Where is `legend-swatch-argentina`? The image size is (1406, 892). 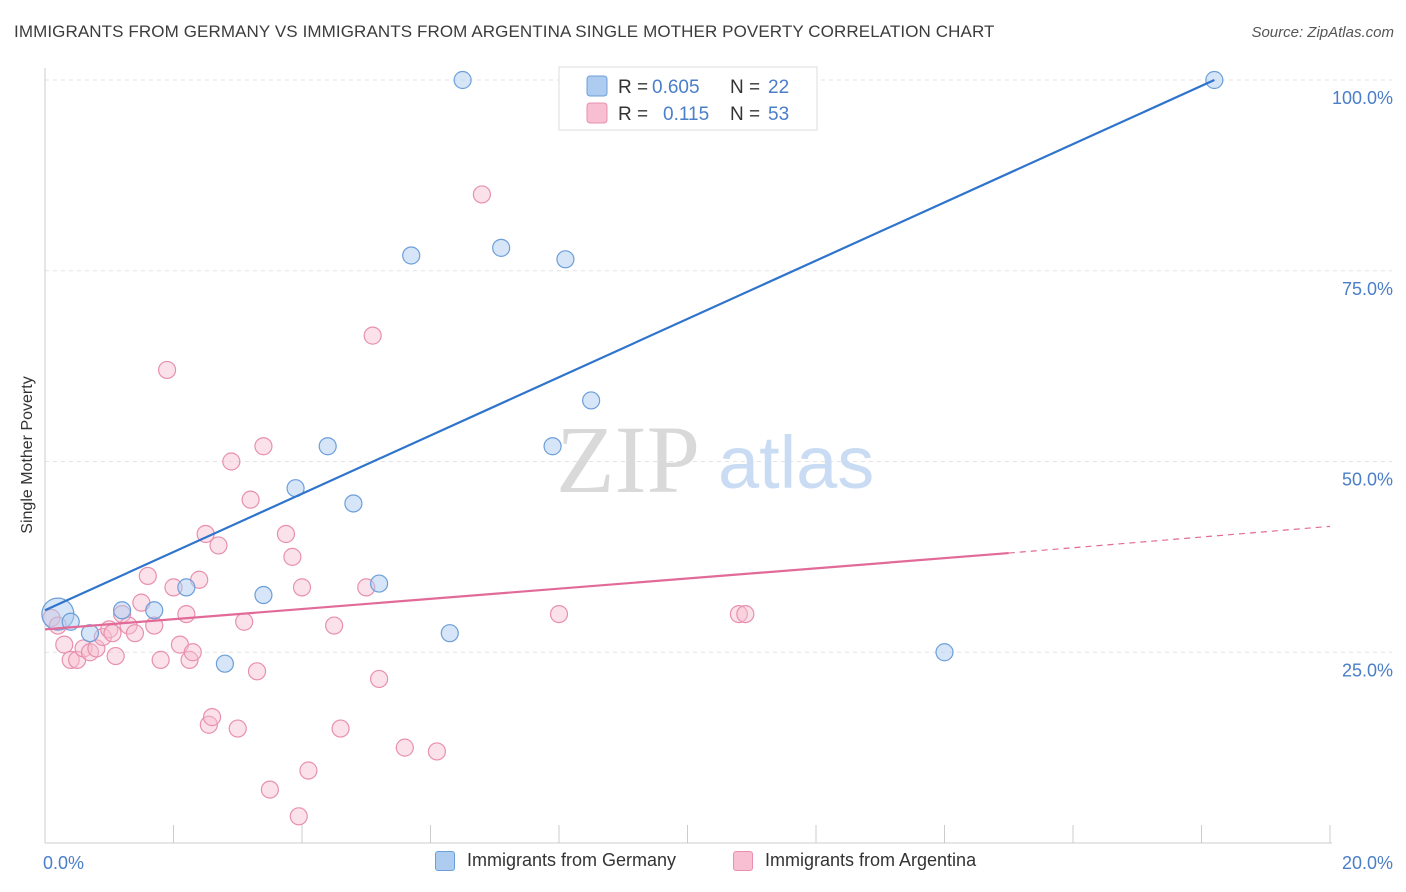
legend-swatch-argentina is located at coordinates (743, 860).